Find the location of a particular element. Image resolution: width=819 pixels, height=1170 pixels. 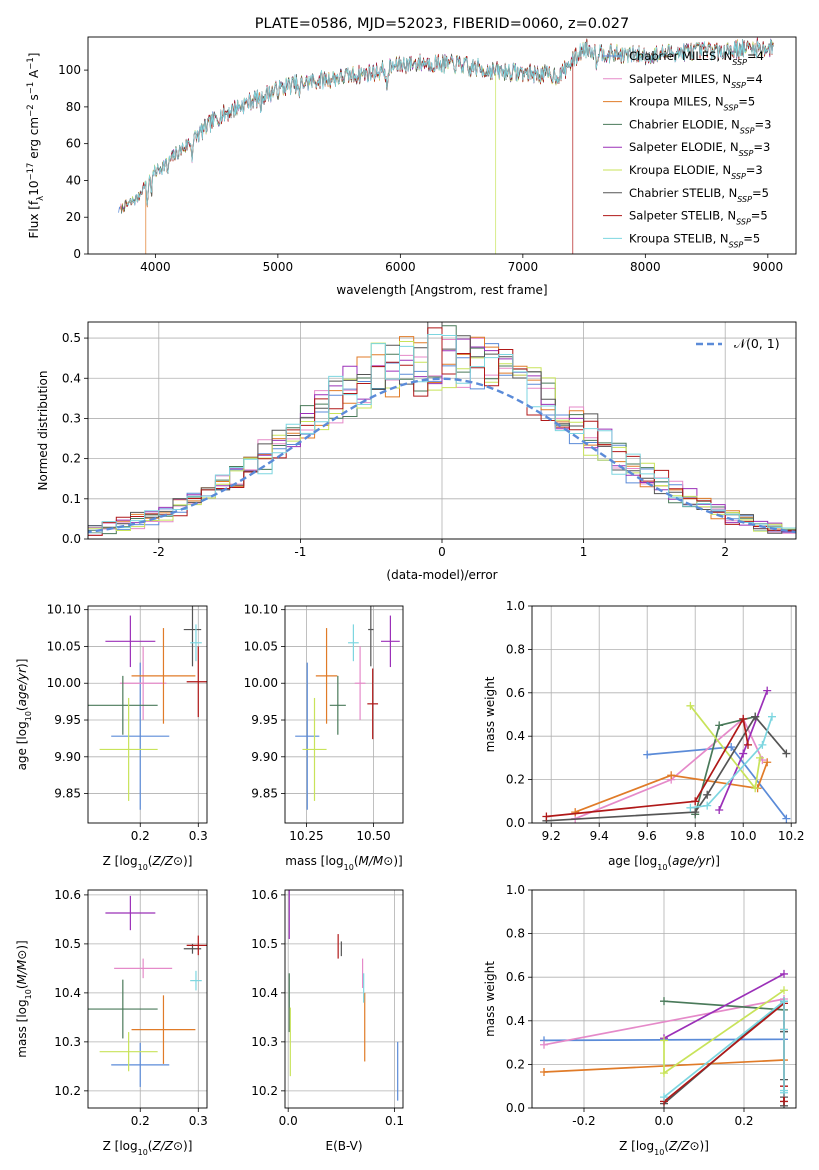

y-tick-label: 10.5 is located at coordinates (264, 944).